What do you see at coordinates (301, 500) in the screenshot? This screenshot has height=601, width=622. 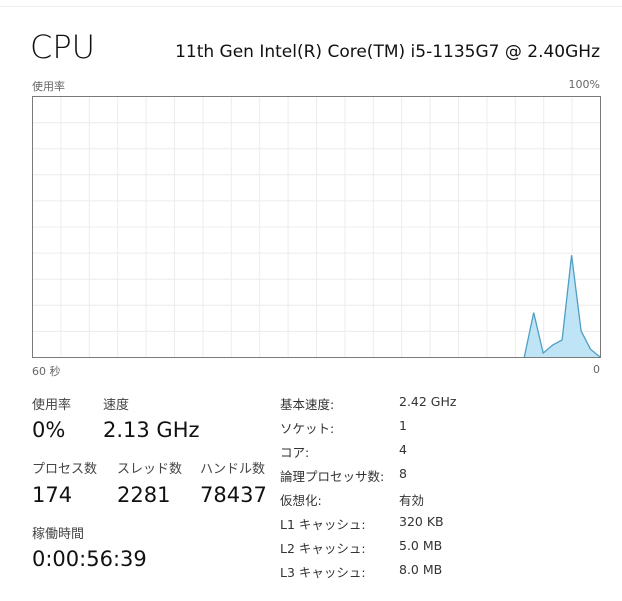 I see `spec-key: 仮想化:` at bounding box center [301, 500].